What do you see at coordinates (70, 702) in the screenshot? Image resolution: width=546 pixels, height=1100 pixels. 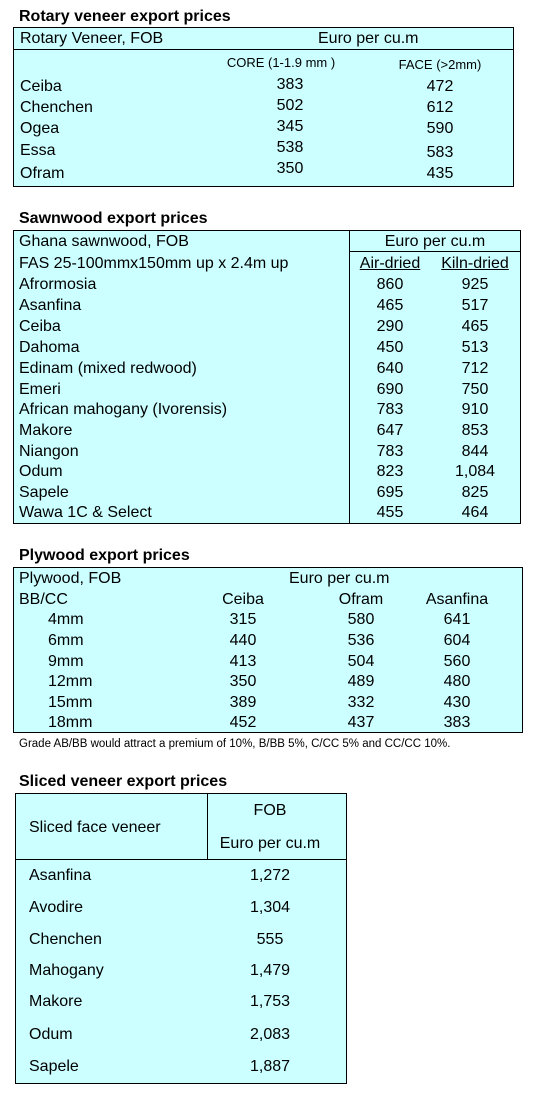 I see `ply-size: 15mm` at bounding box center [70, 702].